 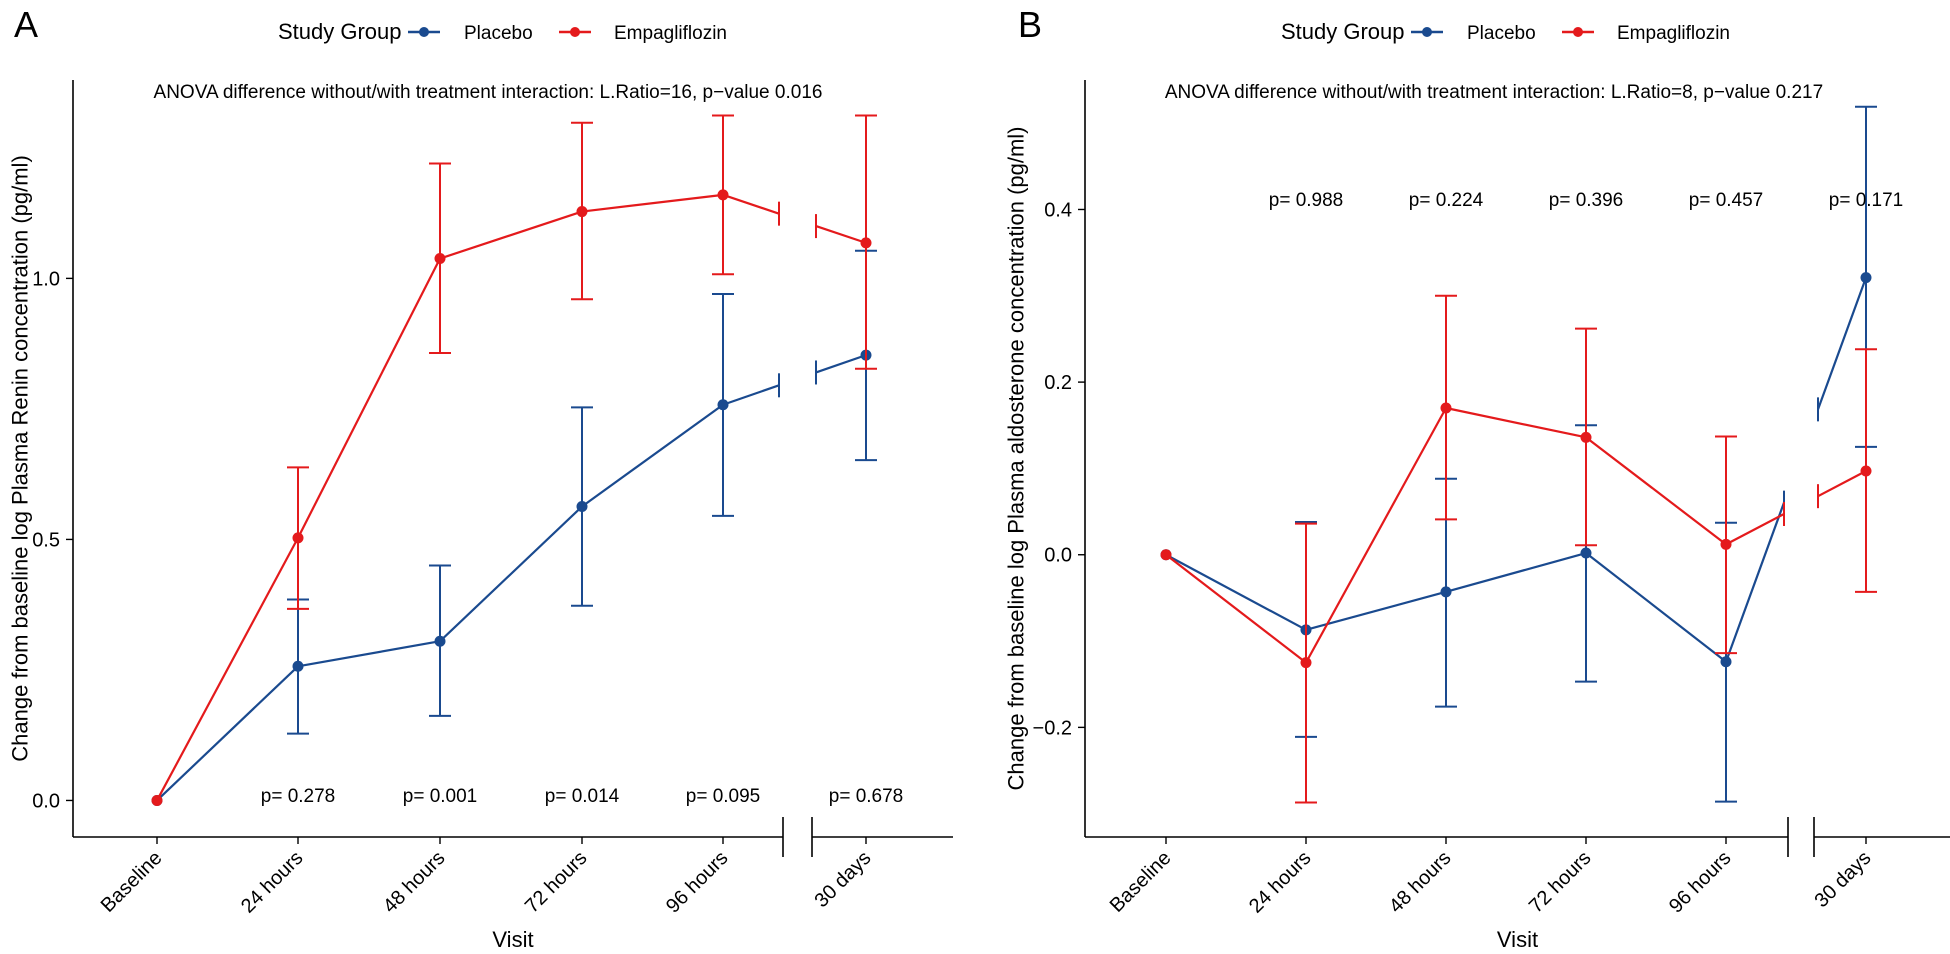 What do you see at coordinates (1030, 24) in the screenshot?
I see `panel-letter: B` at bounding box center [1030, 24].